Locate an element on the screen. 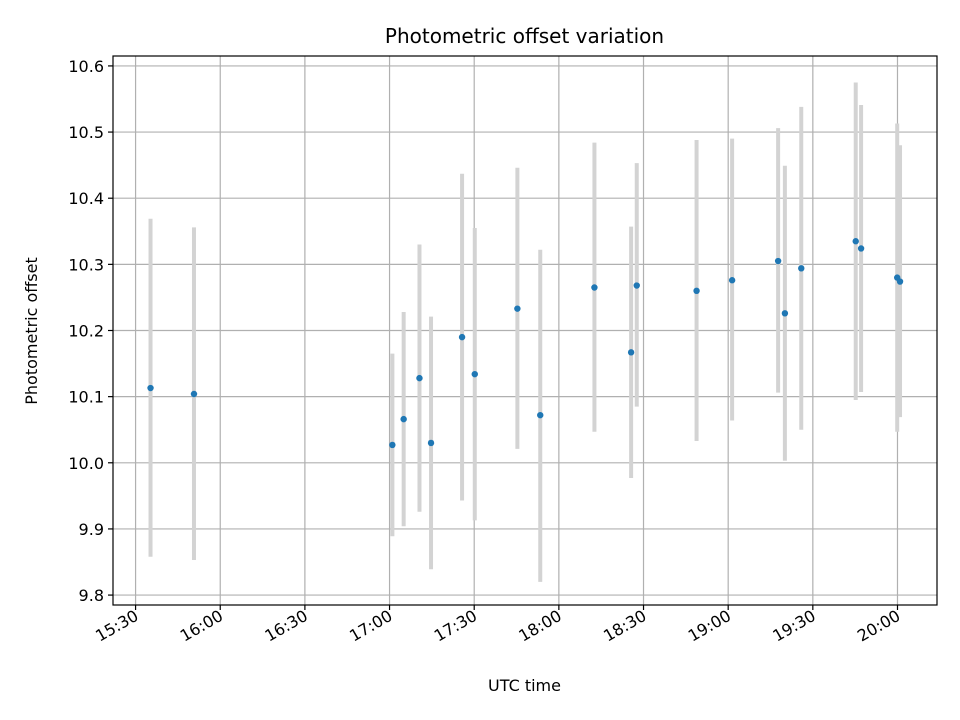 Image resolution: width=960 pixels, height=720 pixels. y-tick-label: 10.6 is located at coordinates (86, 66).